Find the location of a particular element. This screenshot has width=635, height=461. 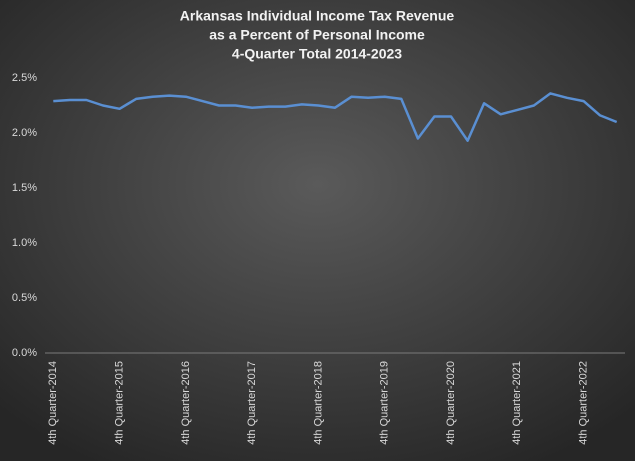

x-tick-label: 4th Quarter-2019 is located at coordinates (385, 403).